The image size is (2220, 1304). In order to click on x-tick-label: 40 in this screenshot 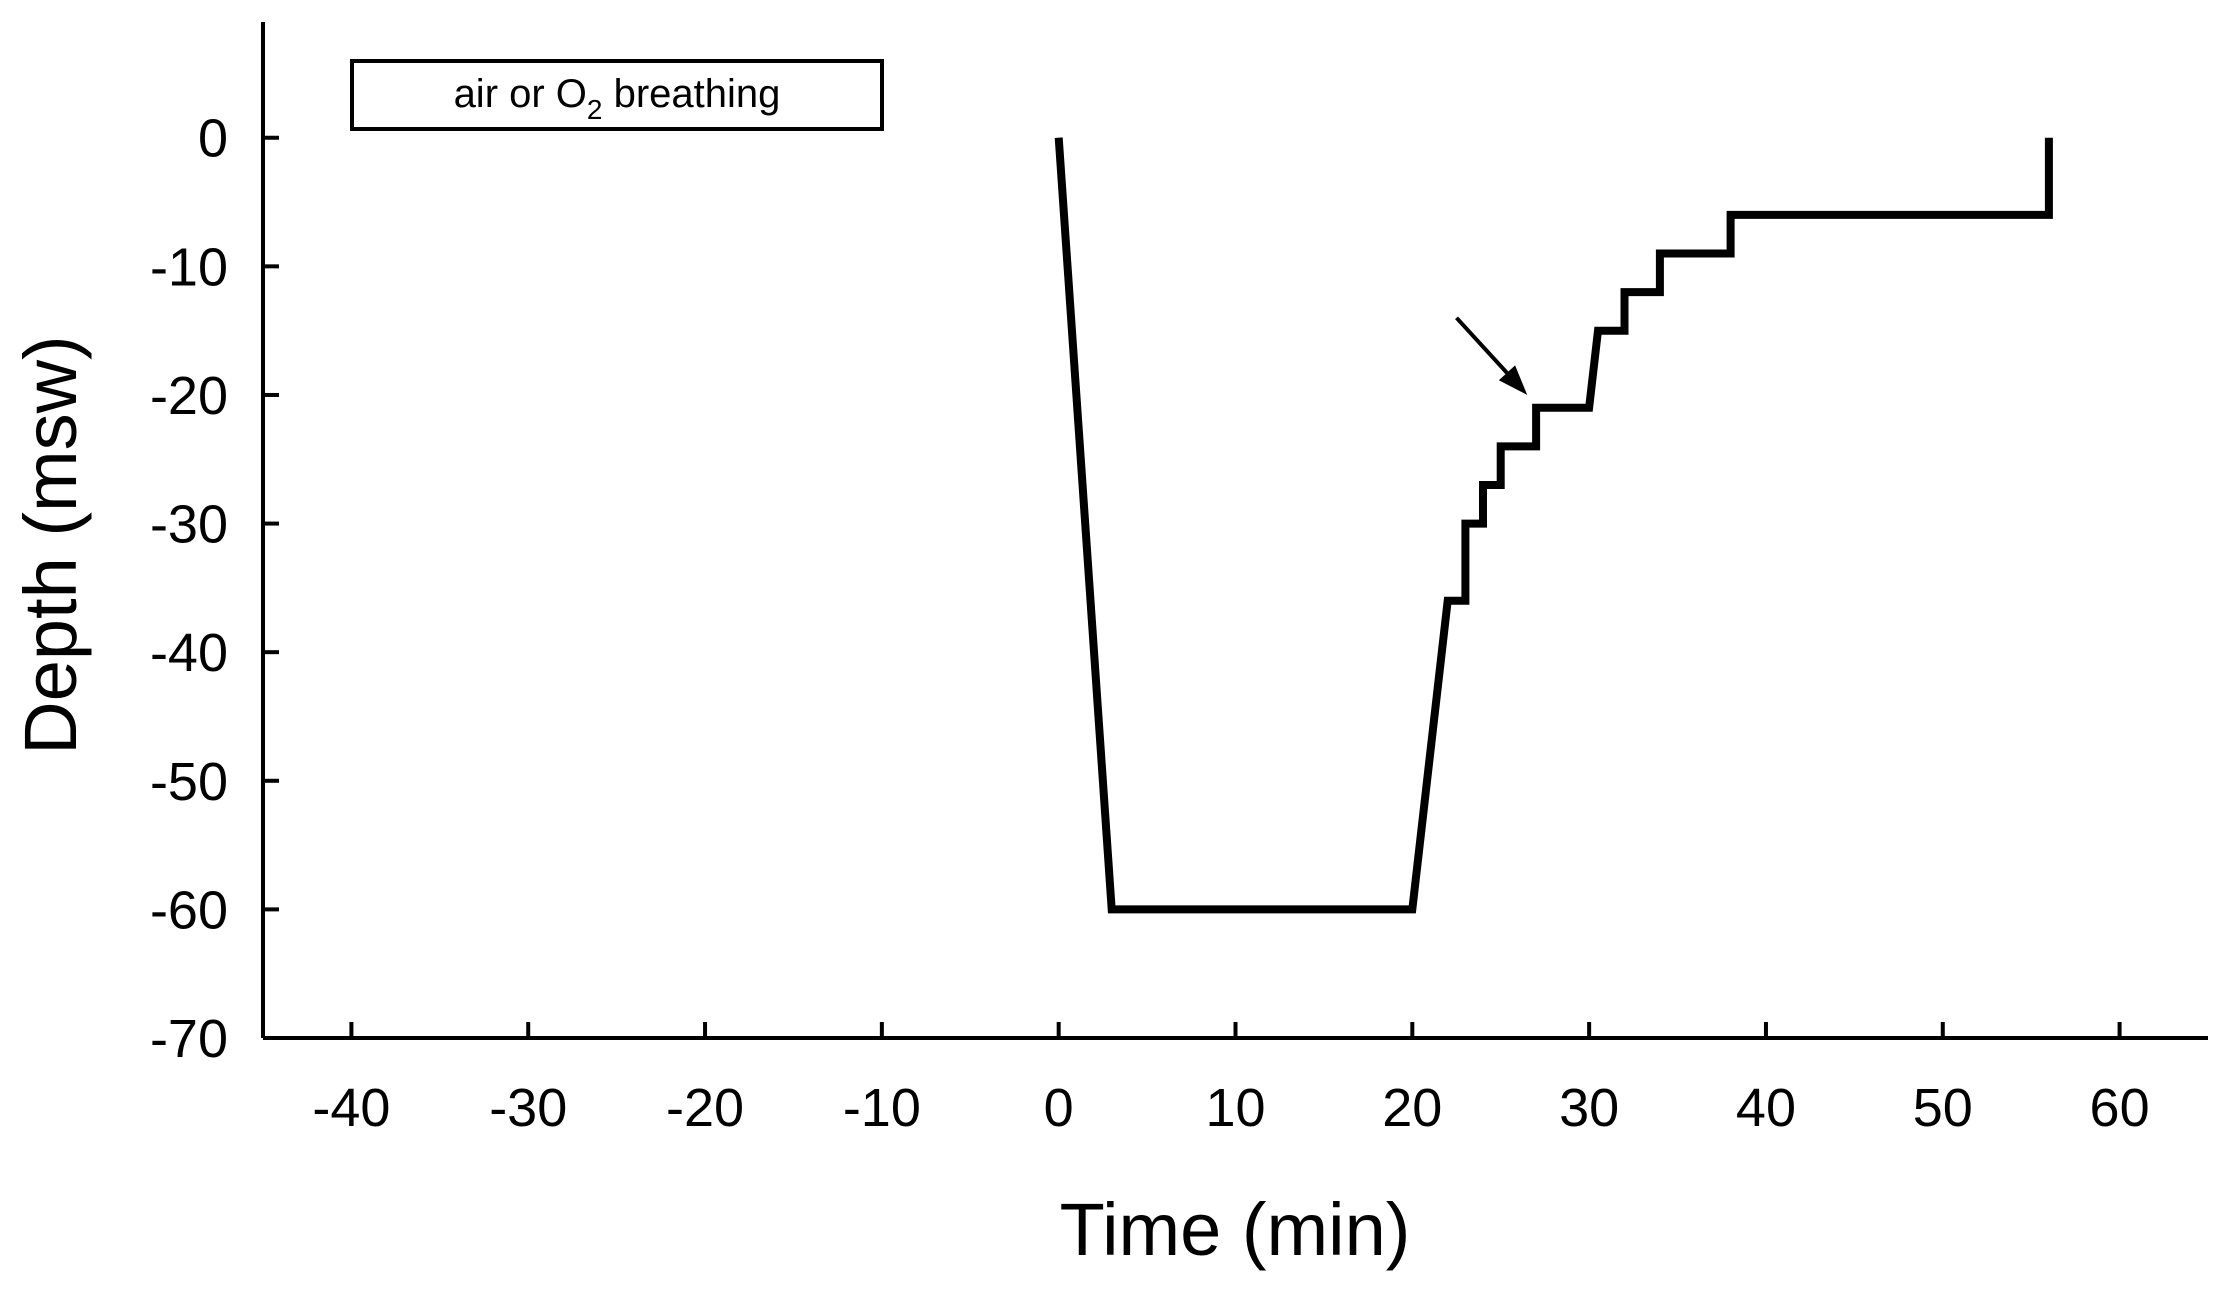, I will do `click(1766, 1108)`.